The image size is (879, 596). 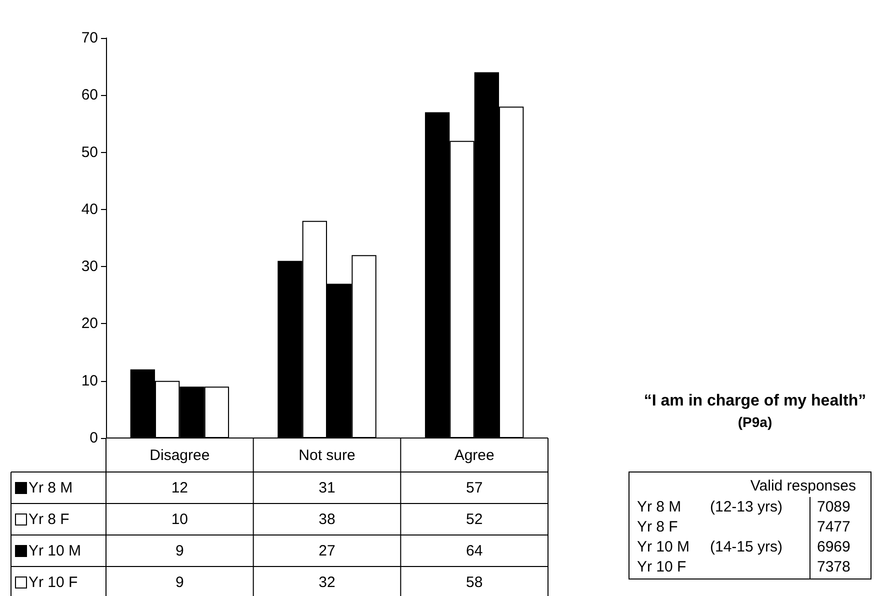 I want to click on data-label: 57, so click(x=474, y=487).